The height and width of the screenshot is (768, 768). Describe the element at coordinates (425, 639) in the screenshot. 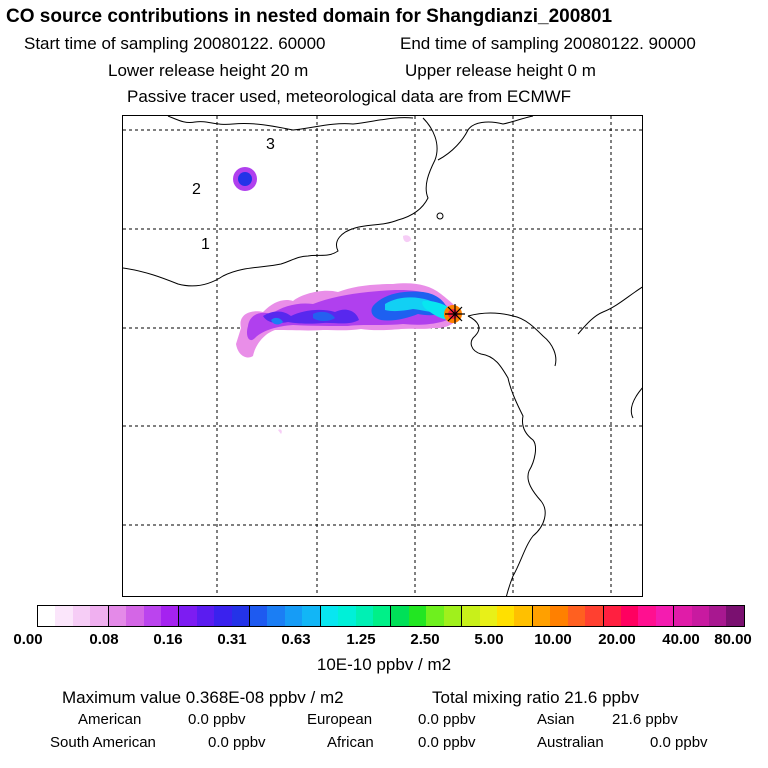

I see `colorbar-label: 2.50` at that location.